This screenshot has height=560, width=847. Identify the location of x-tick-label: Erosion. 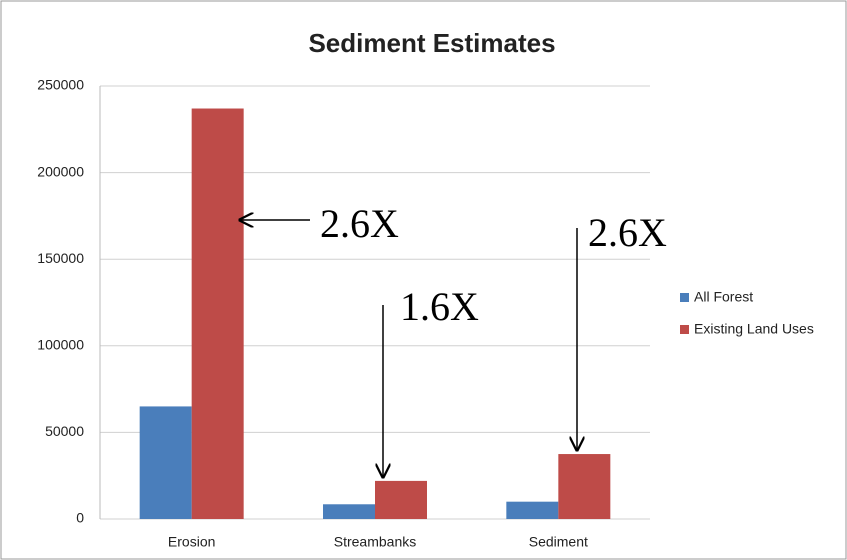
(191, 542).